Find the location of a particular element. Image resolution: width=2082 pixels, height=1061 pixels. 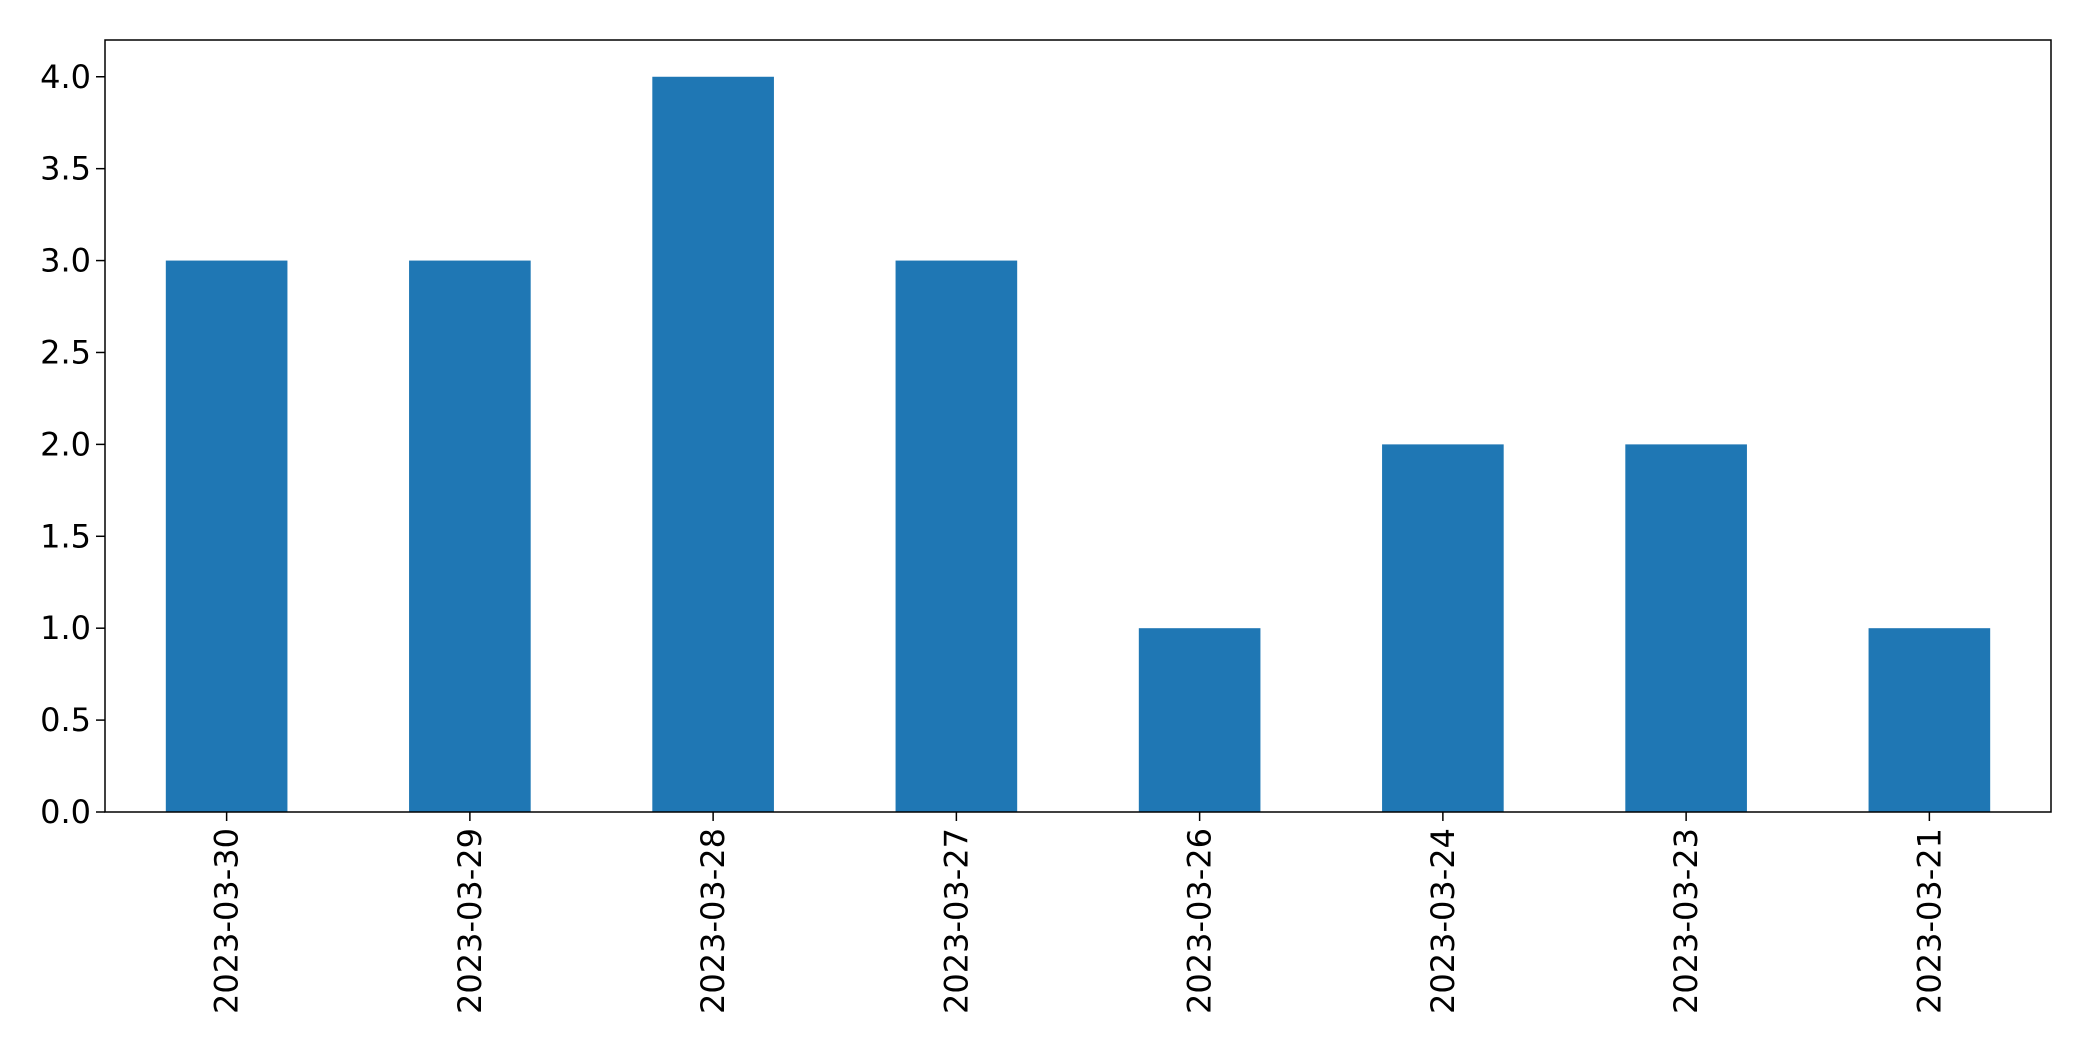

x-tick-label: 2023-03-29 is located at coordinates (470, 921).